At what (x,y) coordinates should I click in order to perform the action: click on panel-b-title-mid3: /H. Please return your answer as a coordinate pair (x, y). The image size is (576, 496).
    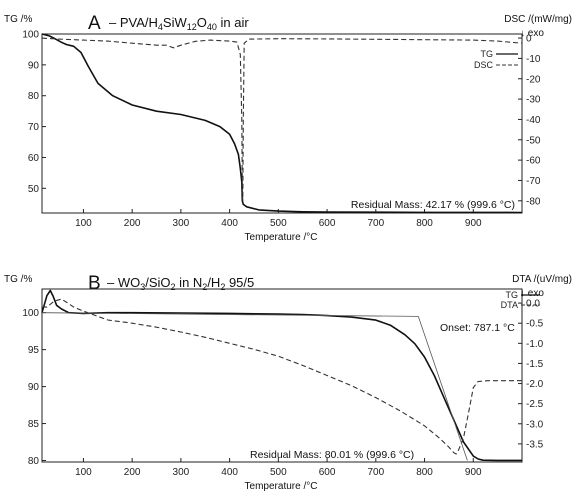
    Looking at the image, I should click on (213, 282).